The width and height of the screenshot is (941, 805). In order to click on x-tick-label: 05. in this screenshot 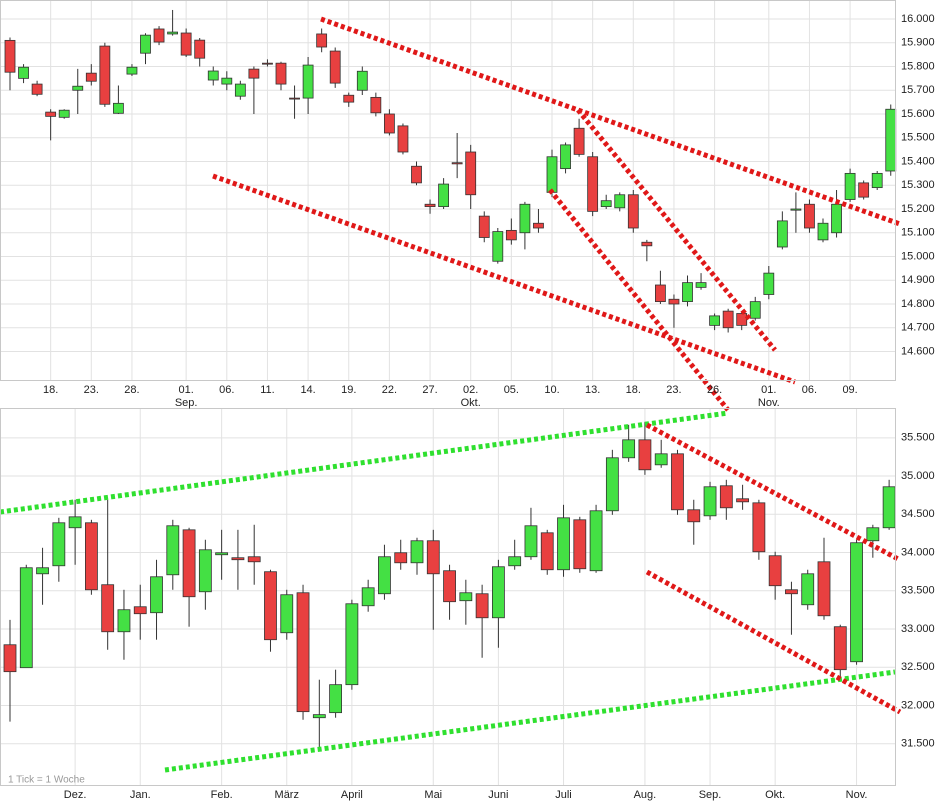, I will do `click(511, 390)`.